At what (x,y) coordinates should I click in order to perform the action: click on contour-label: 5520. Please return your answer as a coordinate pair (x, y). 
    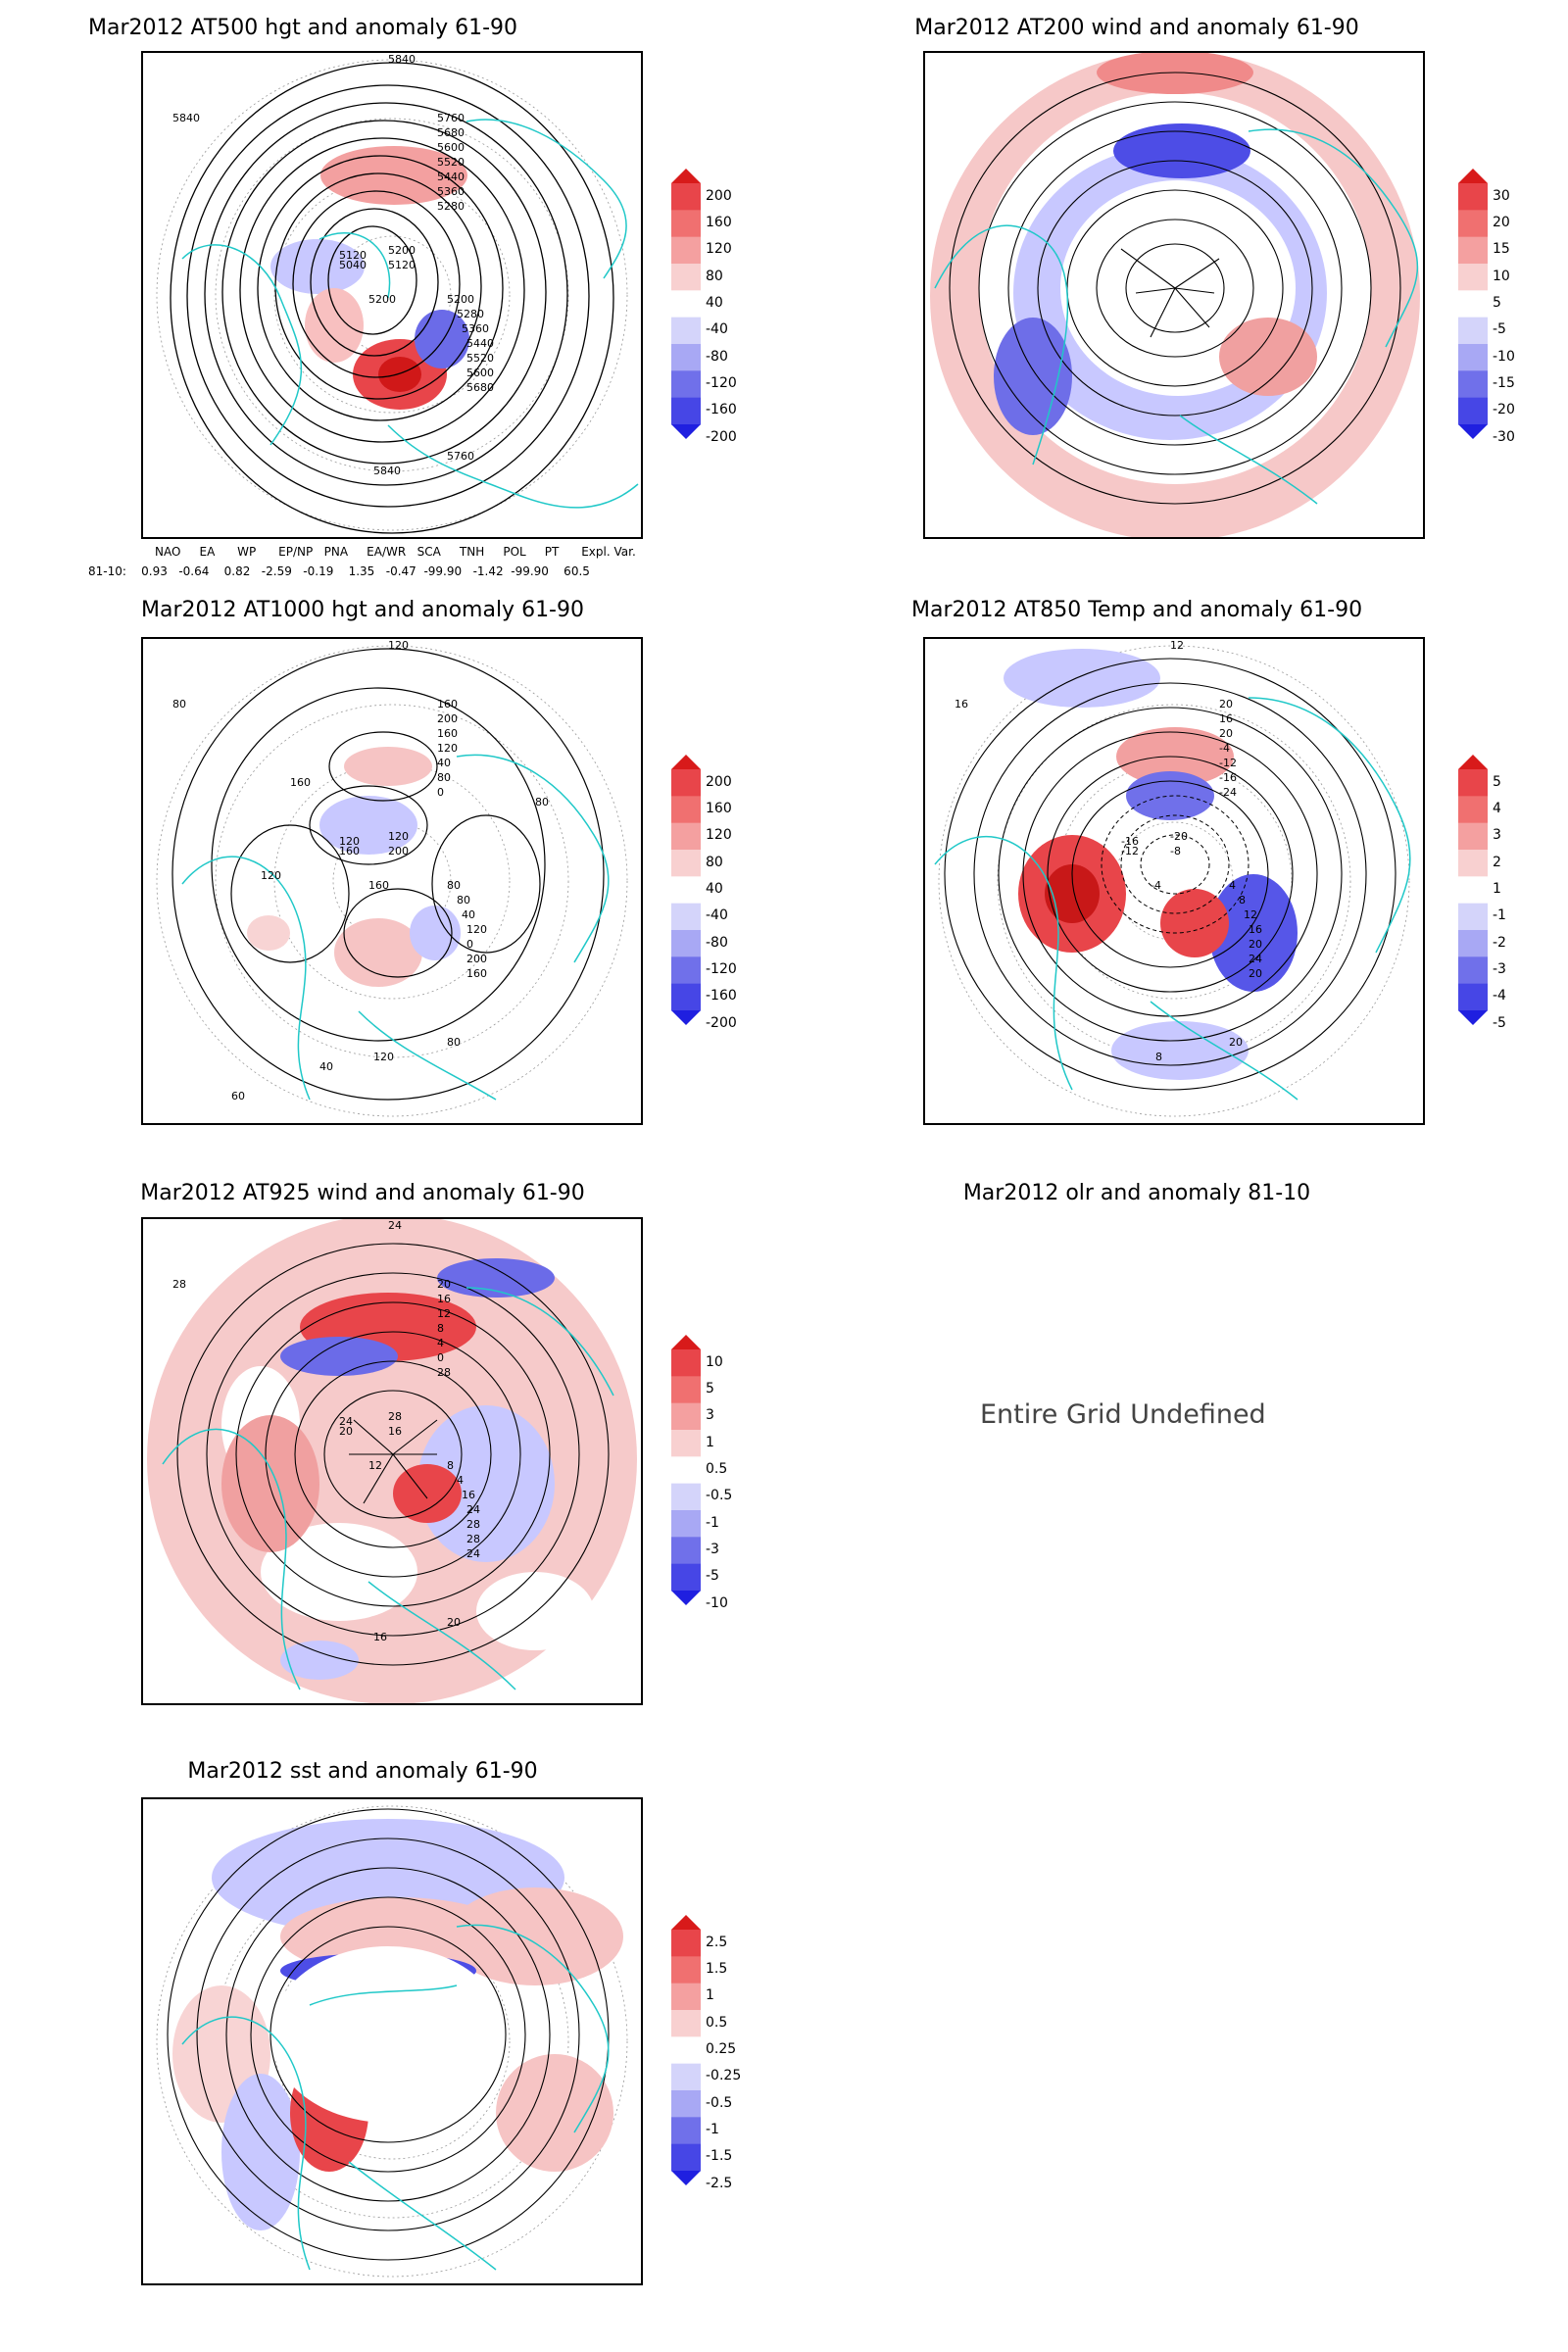
    Looking at the image, I should click on (451, 162).